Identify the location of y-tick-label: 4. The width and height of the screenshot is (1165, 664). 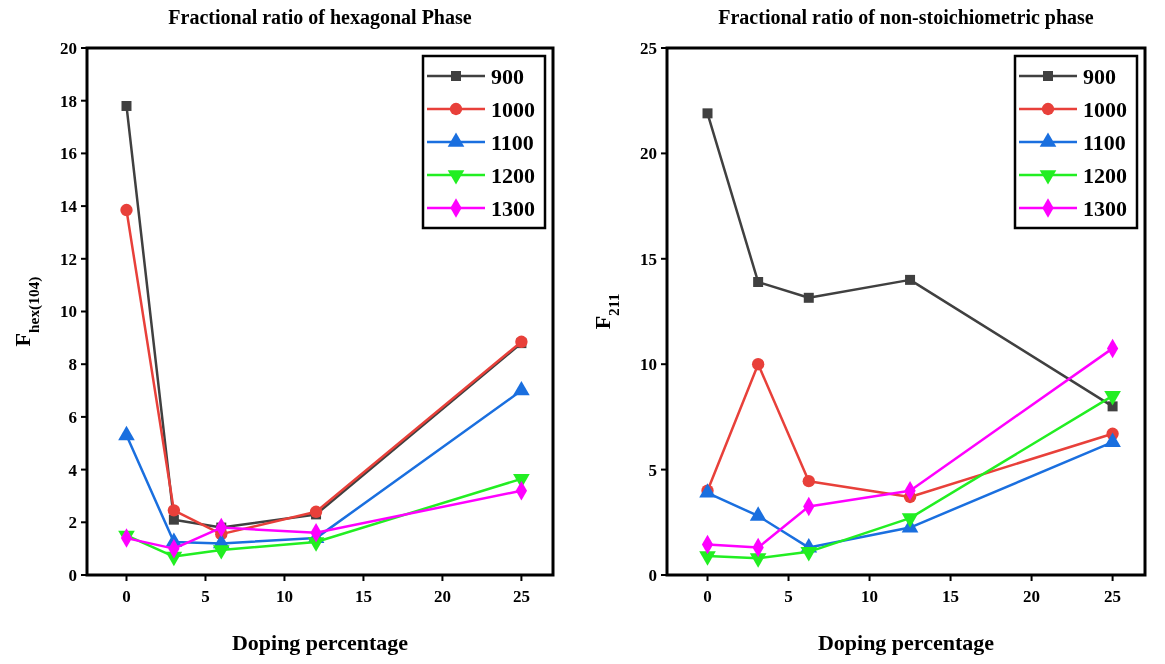
(73, 470).